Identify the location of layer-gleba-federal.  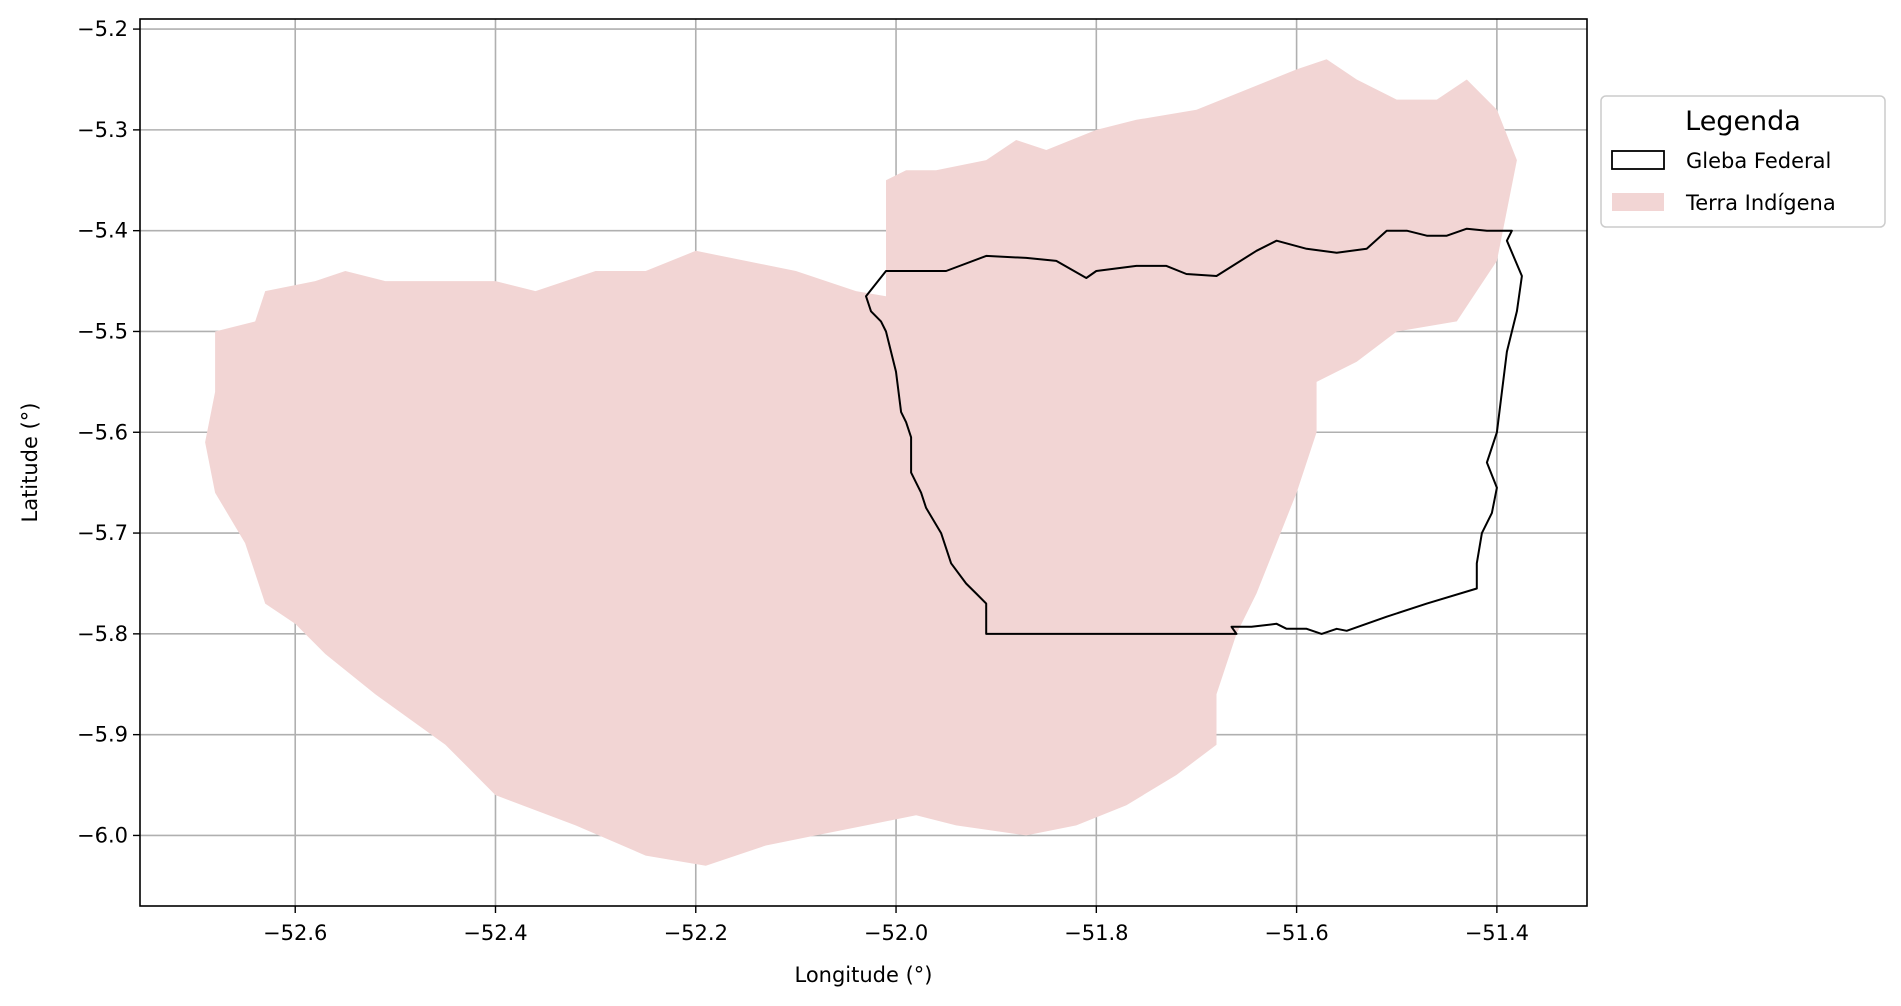
(1194, 431).